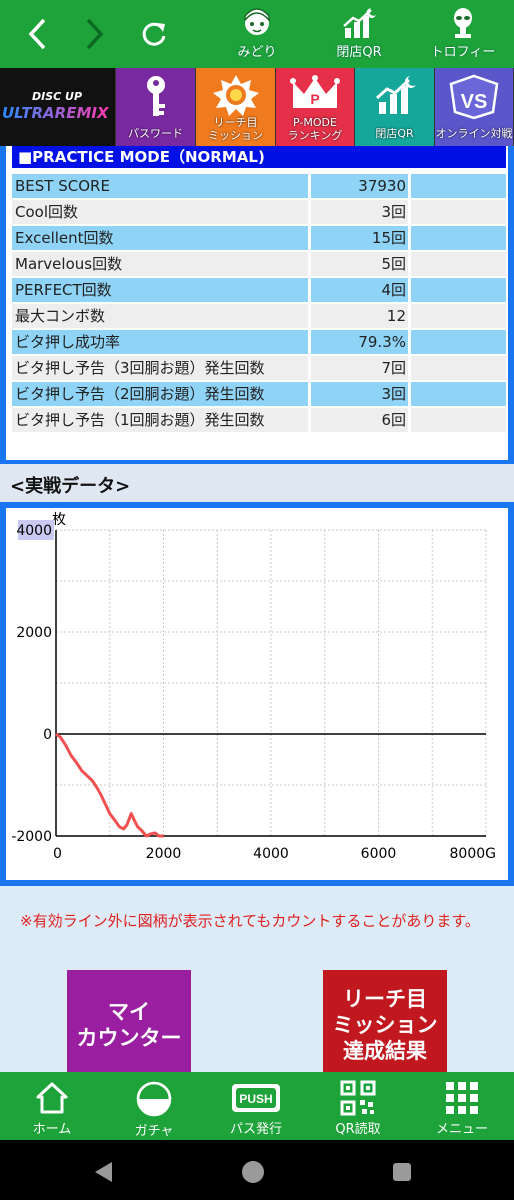 The height and width of the screenshot is (1200, 514). Describe the element at coordinates (58, 107) in the screenshot. I see `game-logo: DISC UP ULTRAREMIX` at that location.